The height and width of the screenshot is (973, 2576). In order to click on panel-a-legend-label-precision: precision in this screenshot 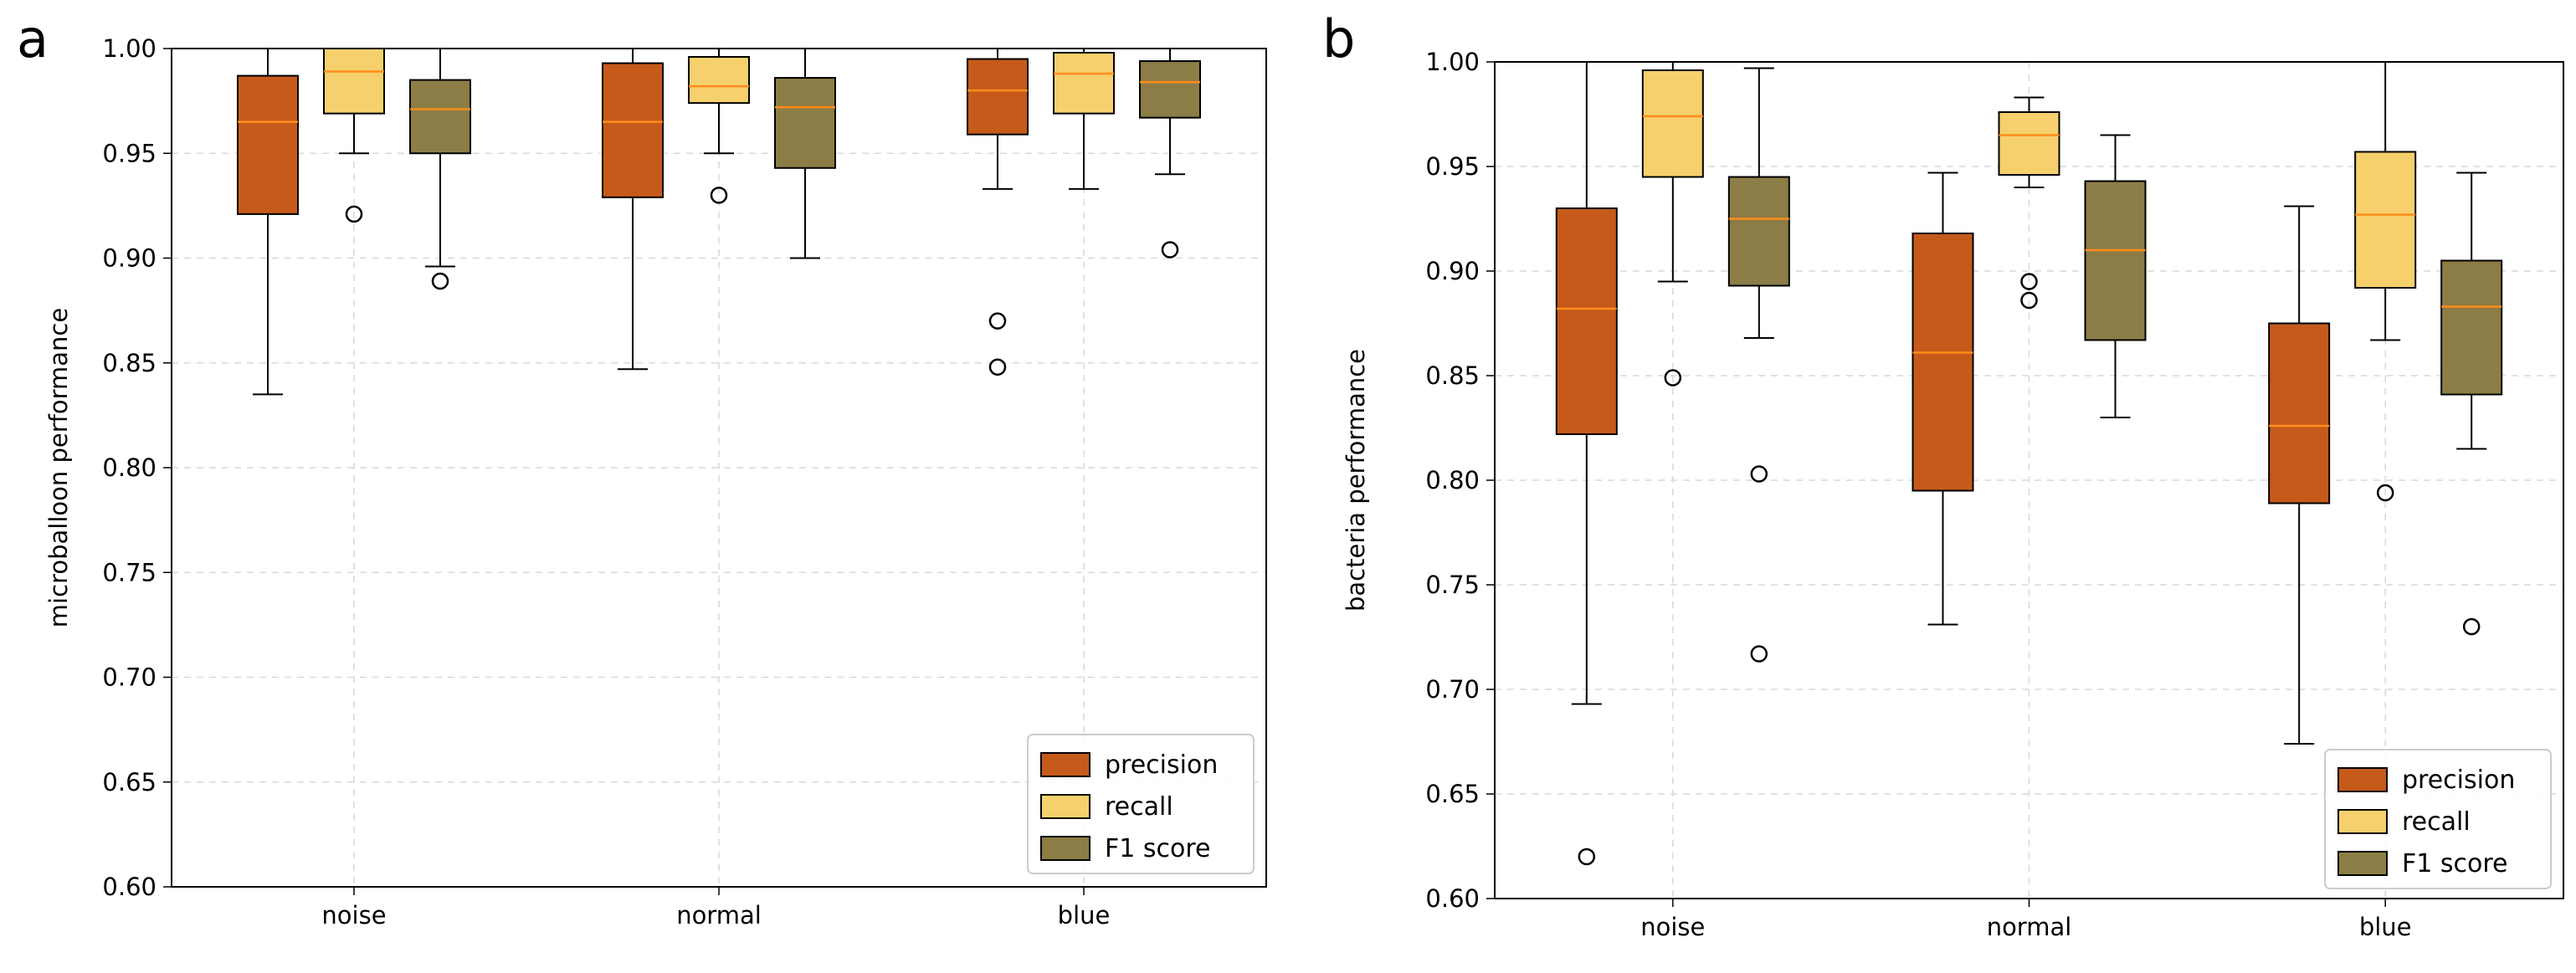, I will do `click(1161, 765)`.